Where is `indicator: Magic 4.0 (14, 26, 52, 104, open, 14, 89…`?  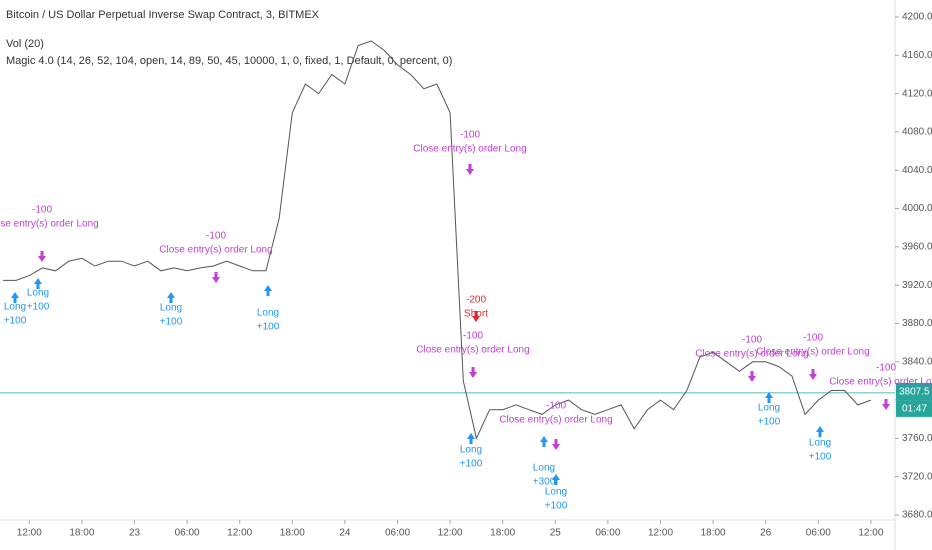
indicator: Magic 4.0 (14, 26, 52, 104, open, 14, 89… is located at coordinates (229, 61).